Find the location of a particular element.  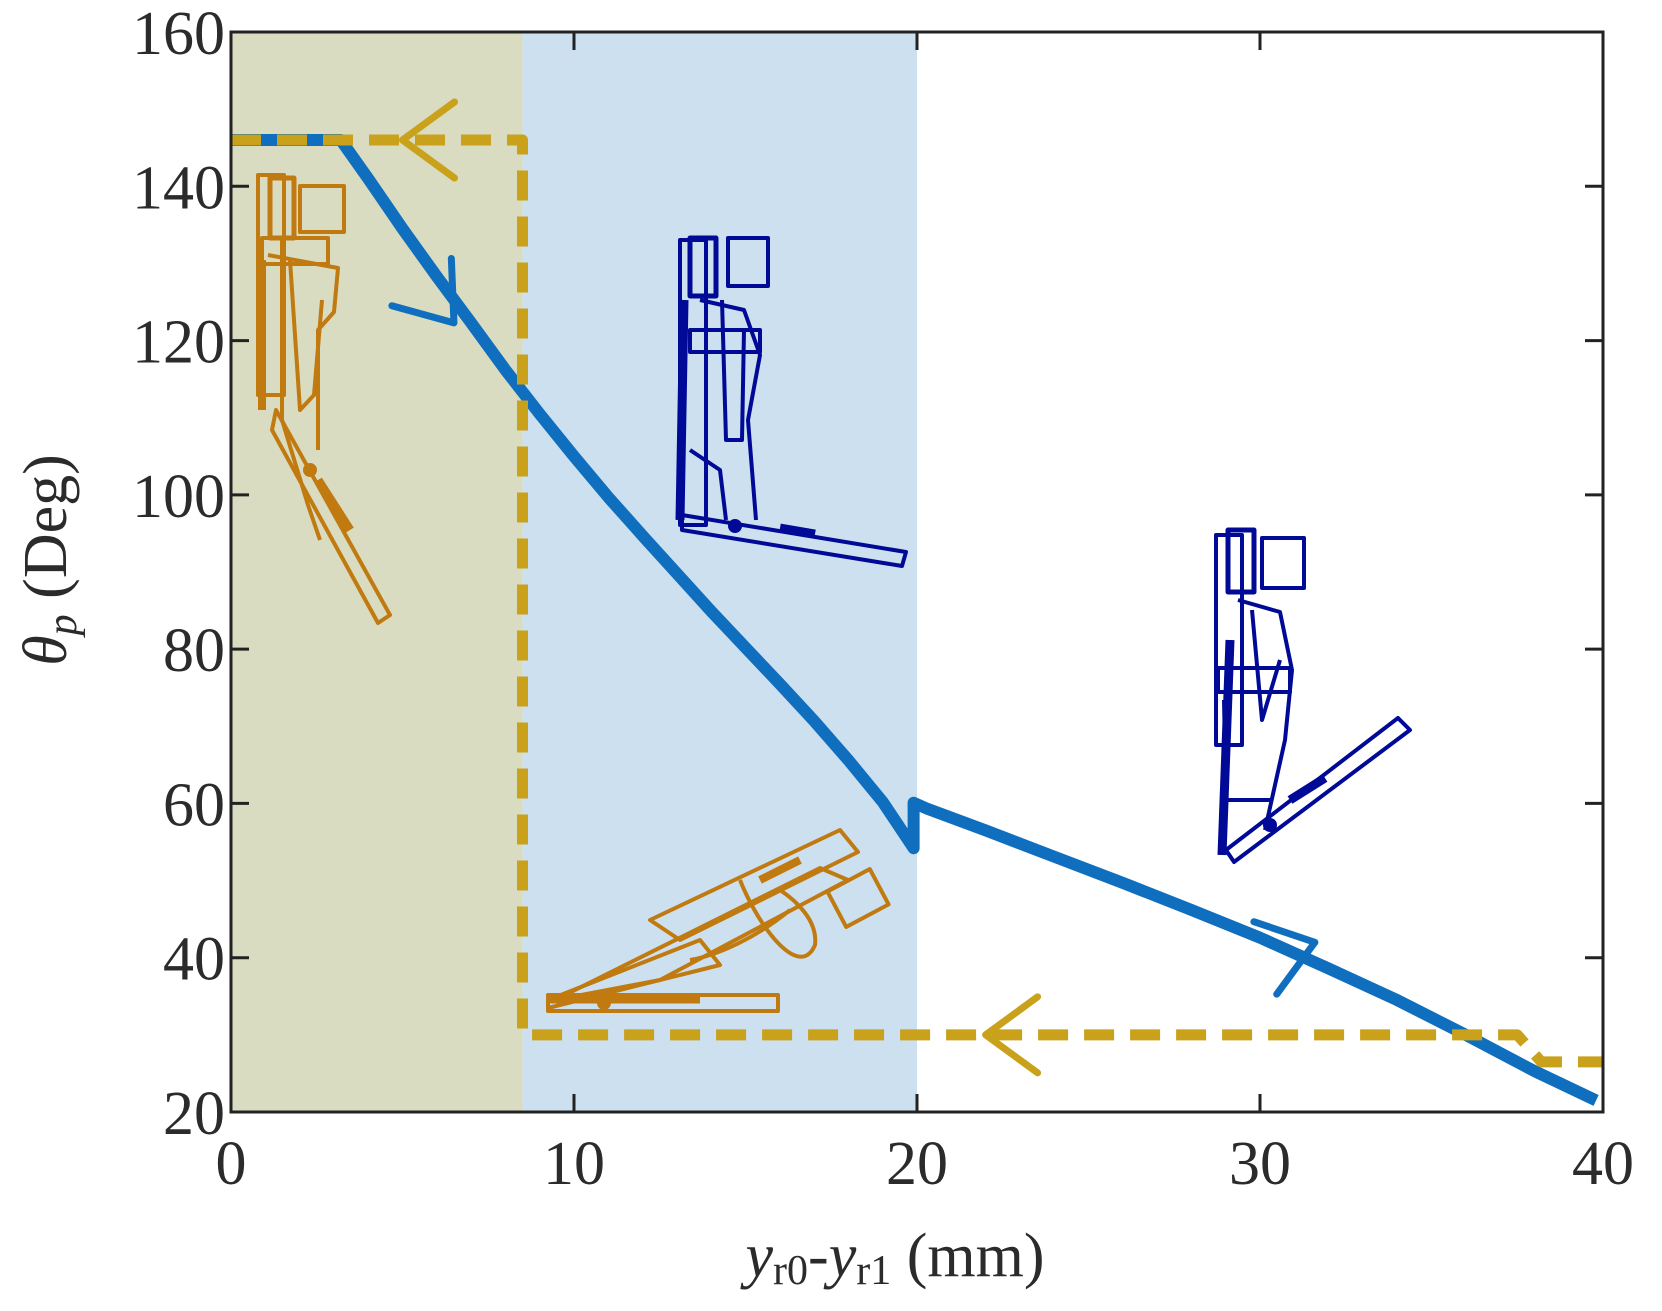

y-tick-label: 60 is located at coordinates (194, 805).